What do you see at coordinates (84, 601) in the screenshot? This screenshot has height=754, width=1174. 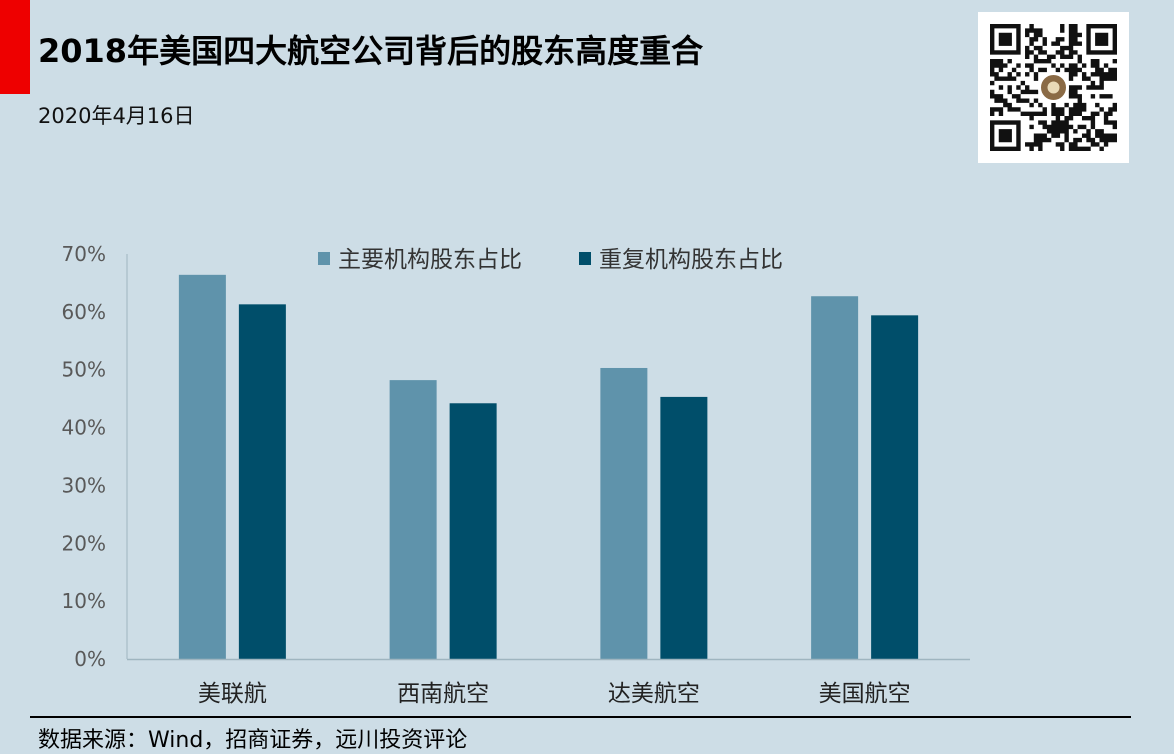 I see `y-tick-label: 10%` at bounding box center [84, 601].